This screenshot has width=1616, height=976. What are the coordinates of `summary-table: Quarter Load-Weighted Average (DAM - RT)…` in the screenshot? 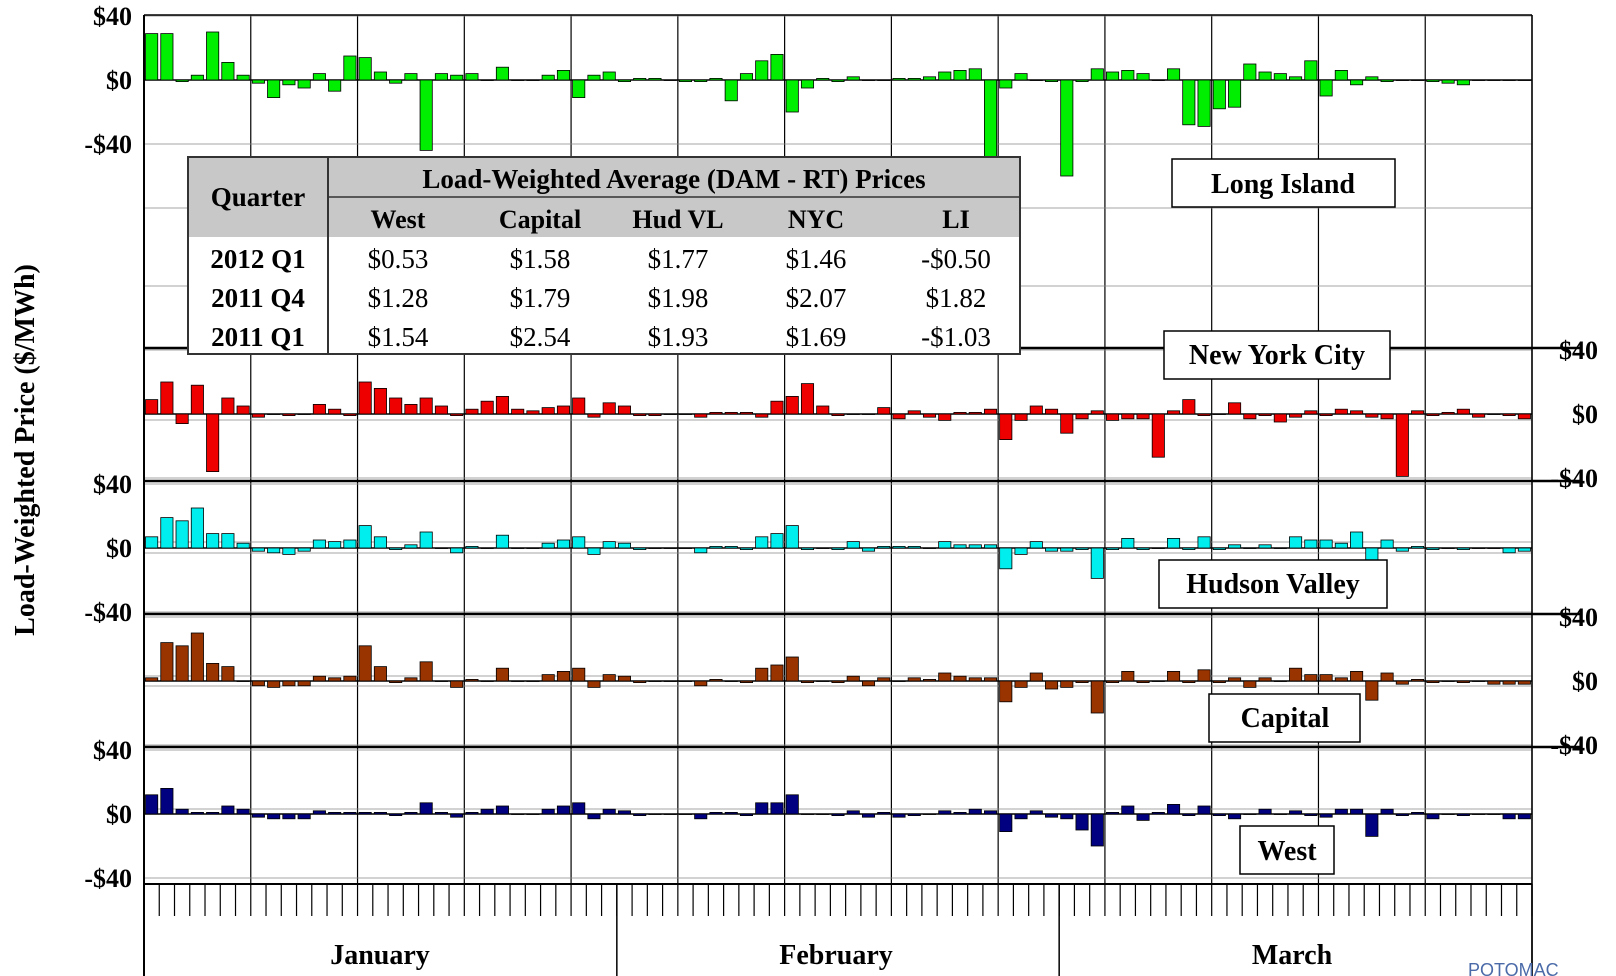 It's located at (604, 255).